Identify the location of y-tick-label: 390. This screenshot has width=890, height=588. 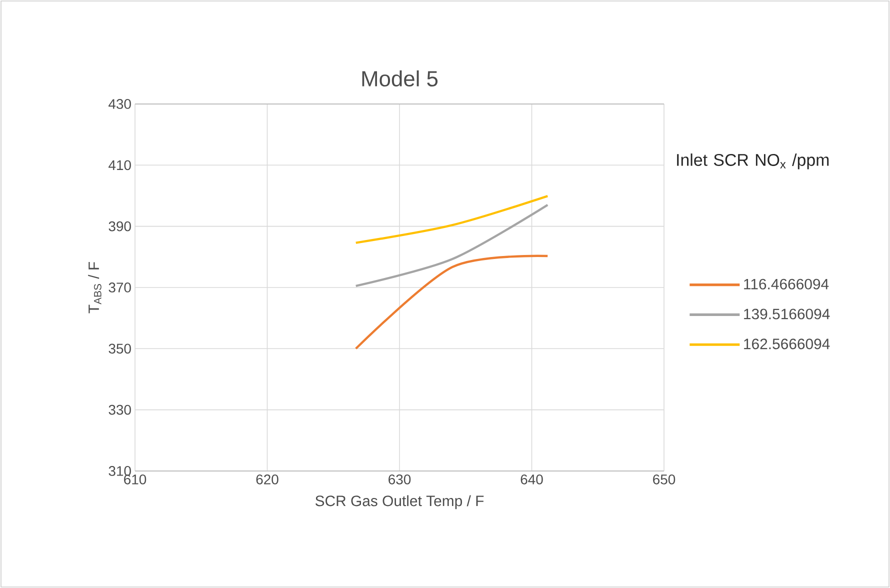
(119, 226).